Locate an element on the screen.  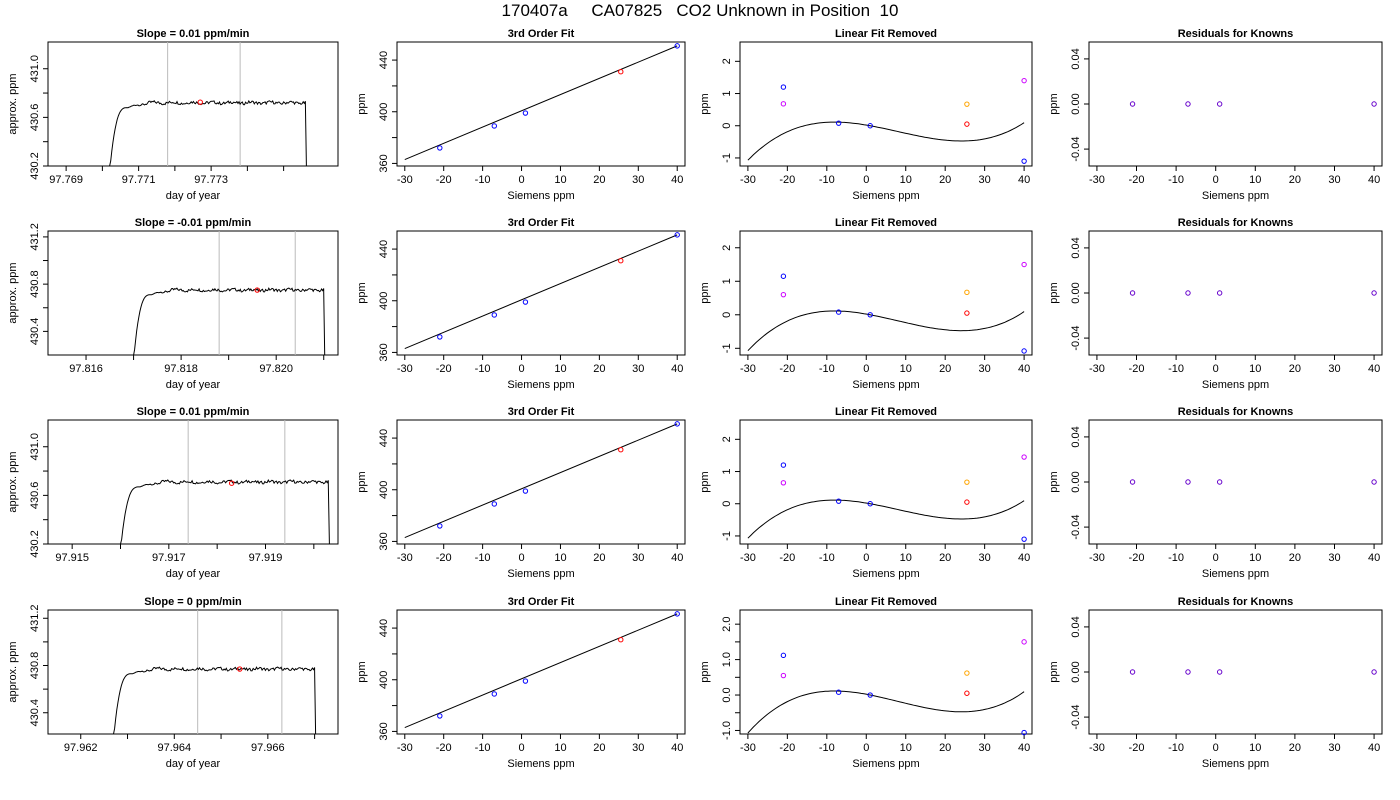
panel-1-2-ytick-label: 400 is located at coordinates (384, 112).